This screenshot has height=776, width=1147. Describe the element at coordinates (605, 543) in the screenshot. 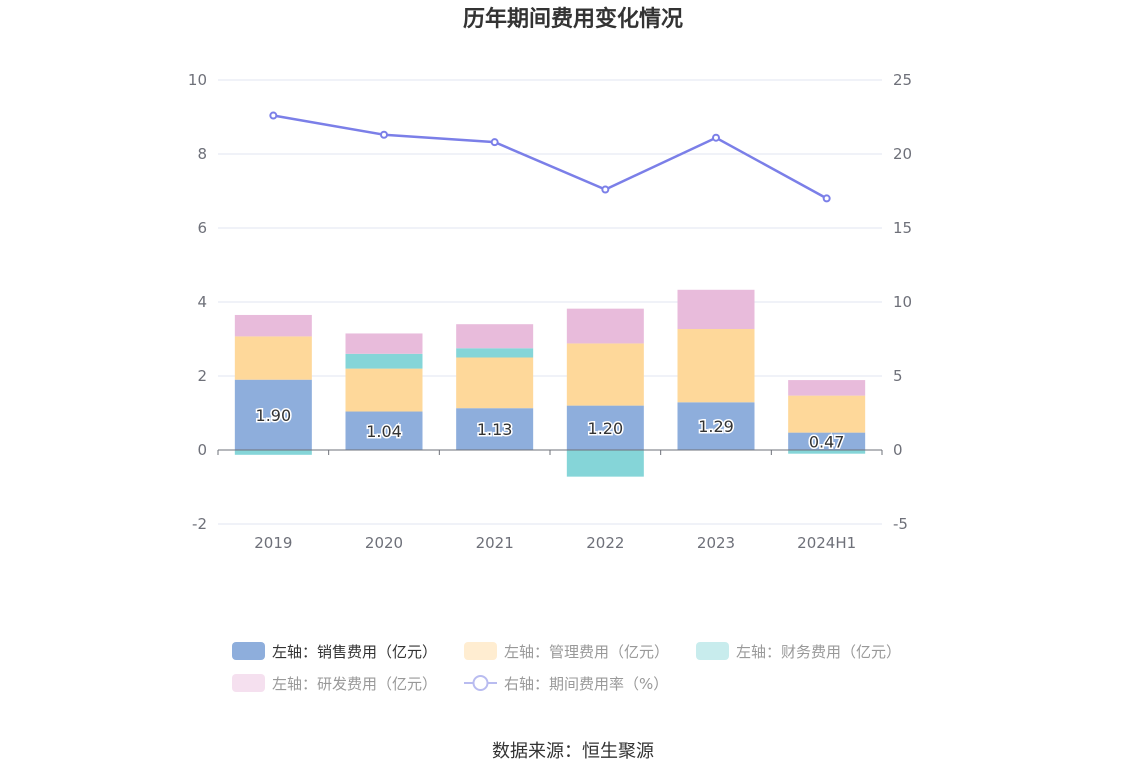

I see `x-tick-label: 2022` at that location.